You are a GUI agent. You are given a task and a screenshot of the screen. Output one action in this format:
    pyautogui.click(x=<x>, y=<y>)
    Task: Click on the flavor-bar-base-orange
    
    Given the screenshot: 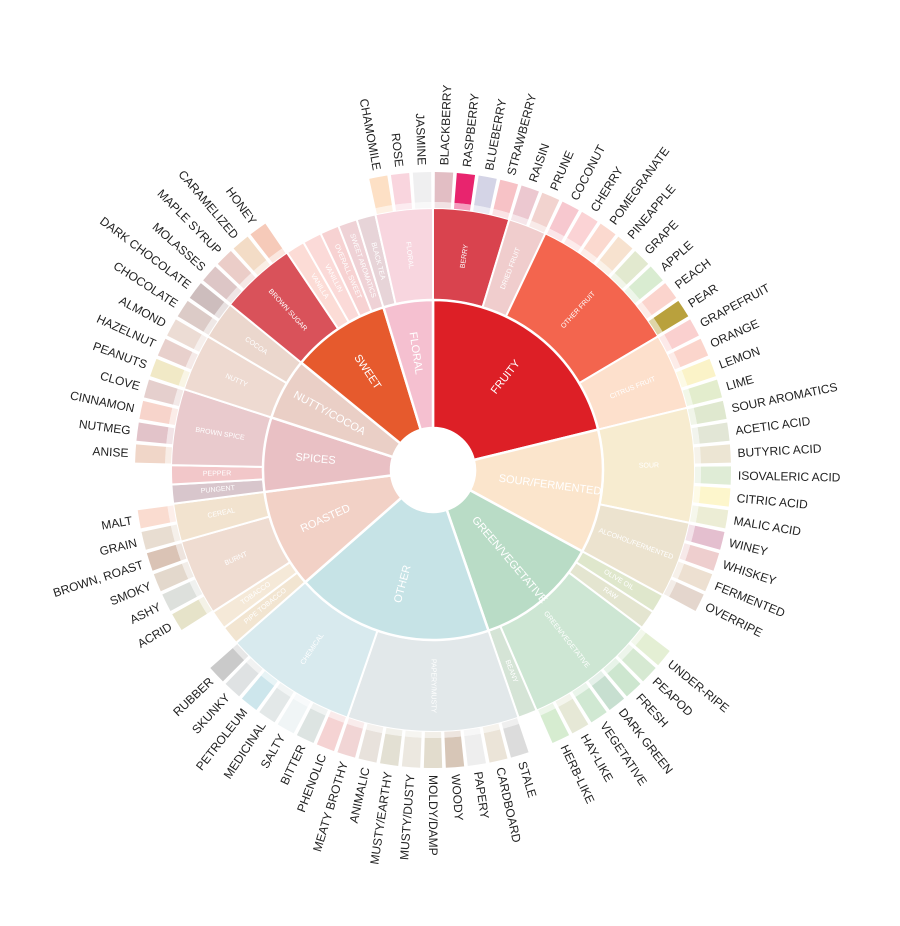 What is the action you would take?
    pyautogui.click(x=674, y=361)
    